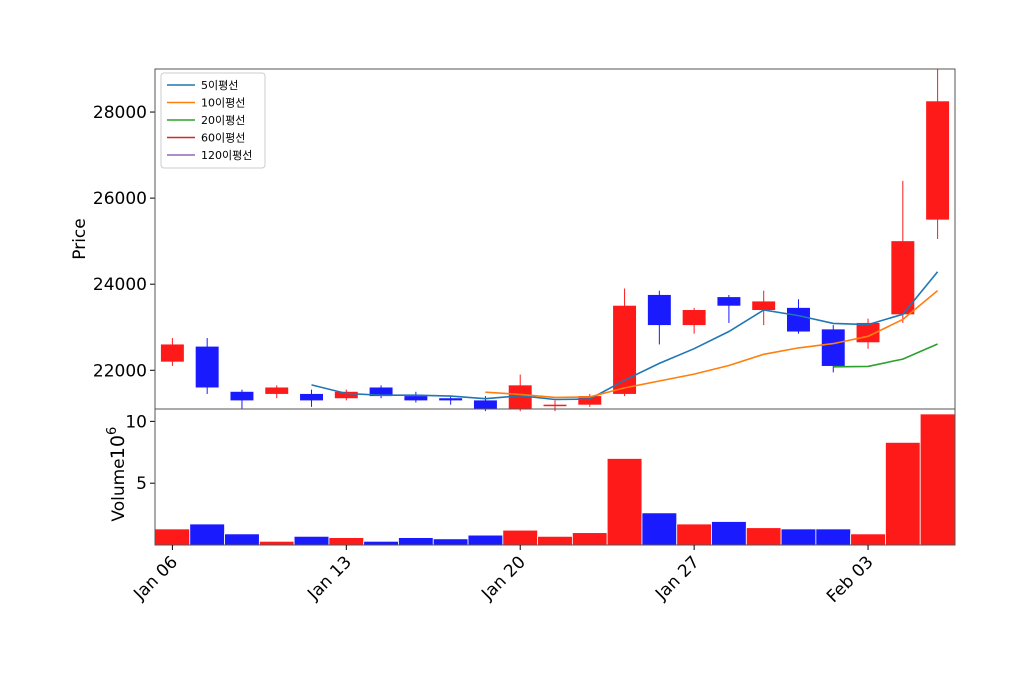 This screenshot has width=1024, height=675. Describe the element at coordinates (850, 579) in the screenshot. I see `x-tick-label: Feb 03` at that location.